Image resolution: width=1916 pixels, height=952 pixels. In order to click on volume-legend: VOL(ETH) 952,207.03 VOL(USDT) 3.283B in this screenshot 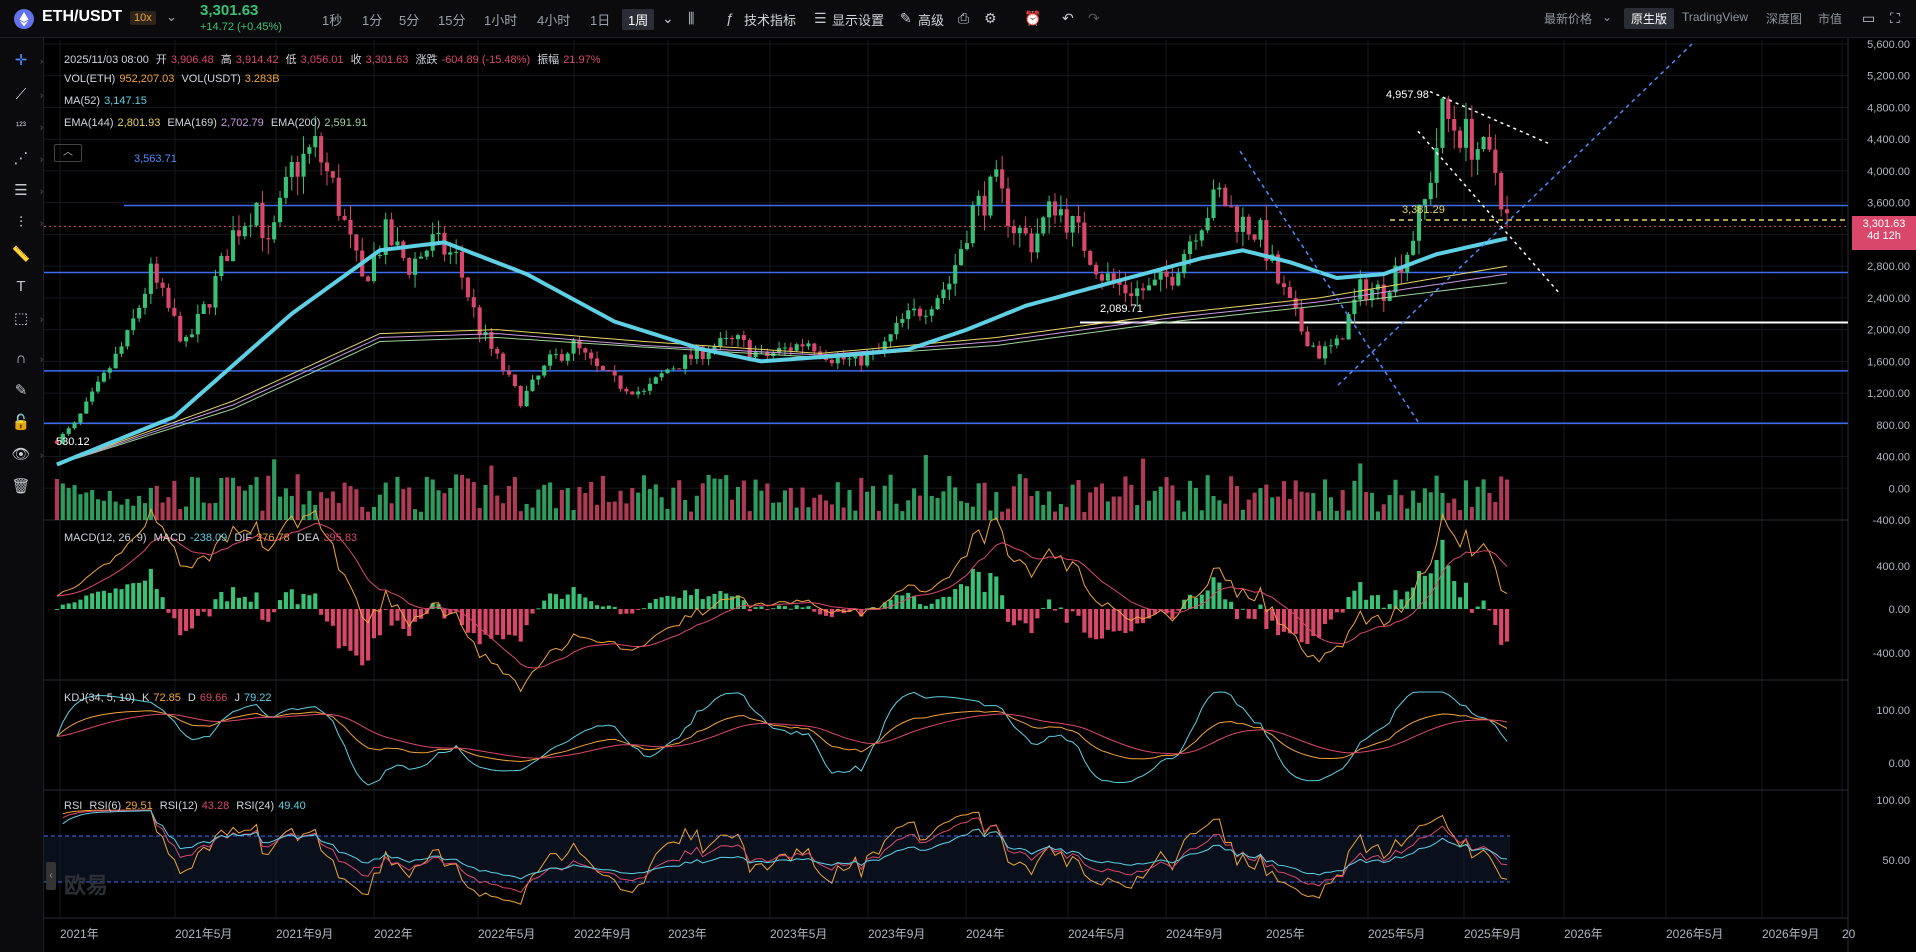, I will do `click(174, 79)`.